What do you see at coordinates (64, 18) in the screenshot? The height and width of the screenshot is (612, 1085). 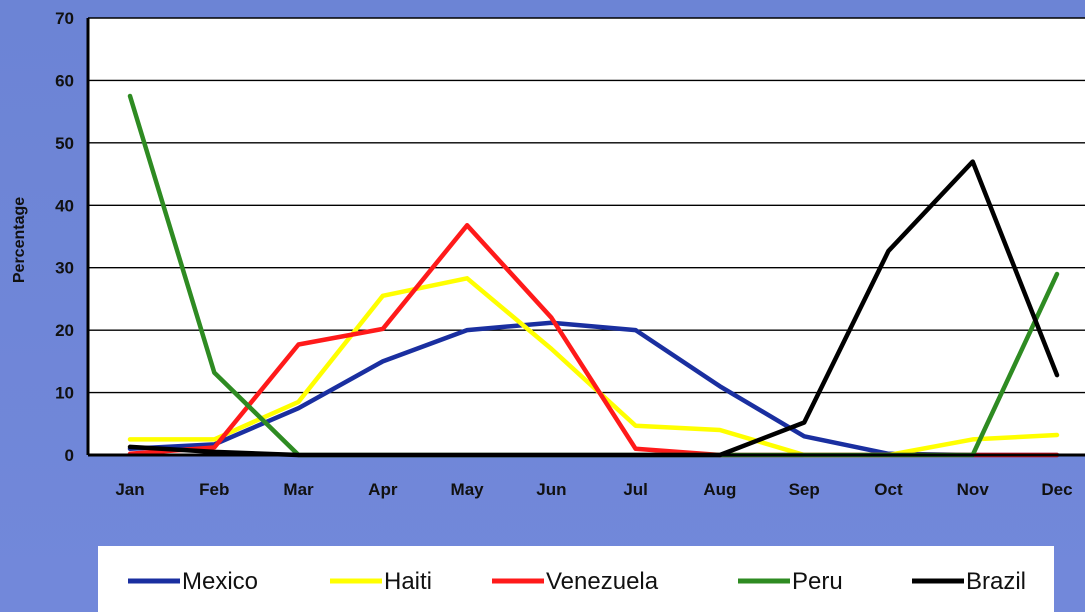 I see `y-tick-label: 70` at bounding box center [64, 18].